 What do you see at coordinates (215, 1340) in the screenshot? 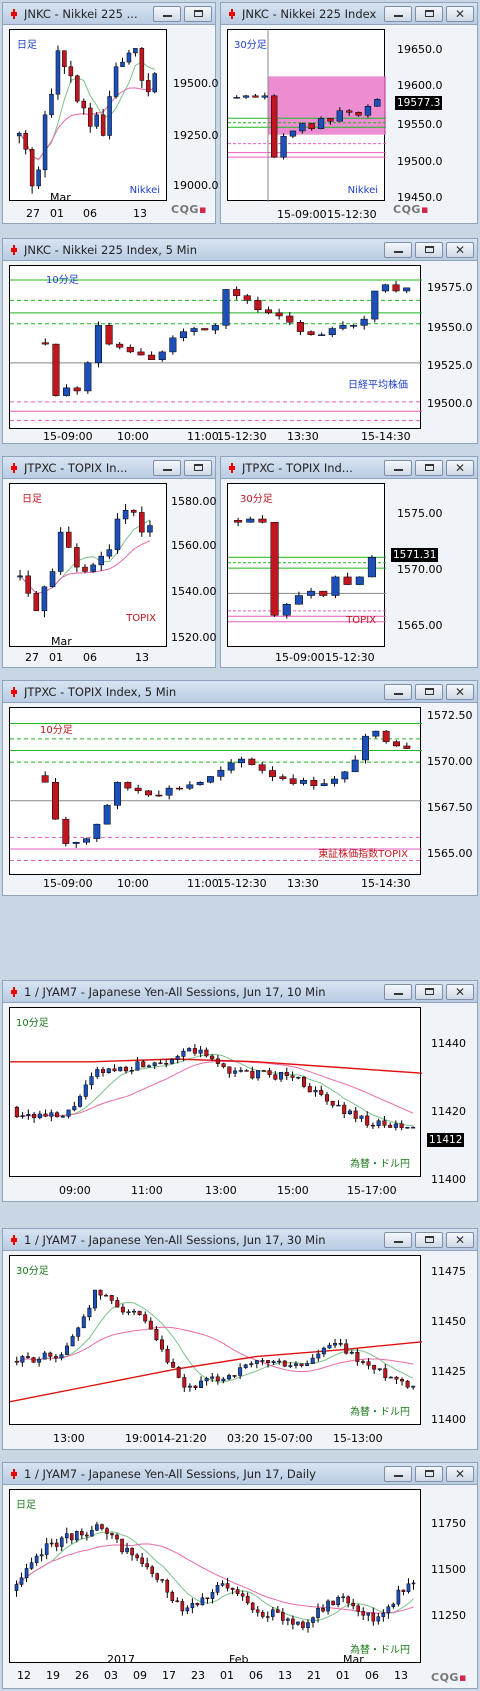
I see `chart-plot: 30分足 為替・ドル円` at bounding box center [215, 1340].